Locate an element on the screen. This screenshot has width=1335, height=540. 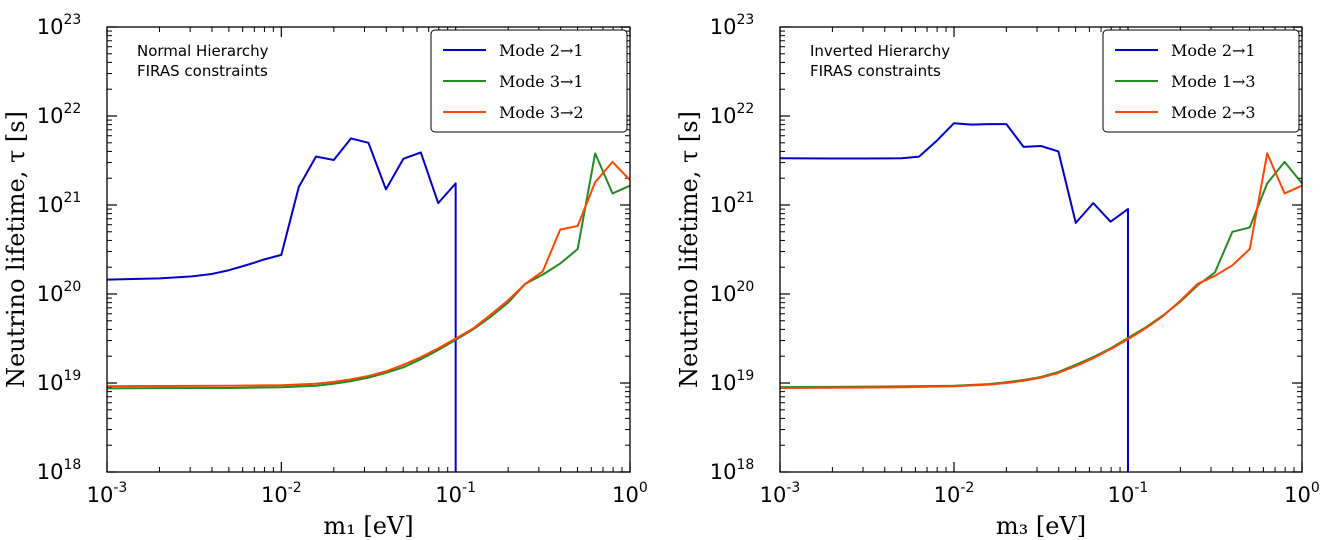
legend-label: Mode 1→3 is located at coordinates (1213, 81).